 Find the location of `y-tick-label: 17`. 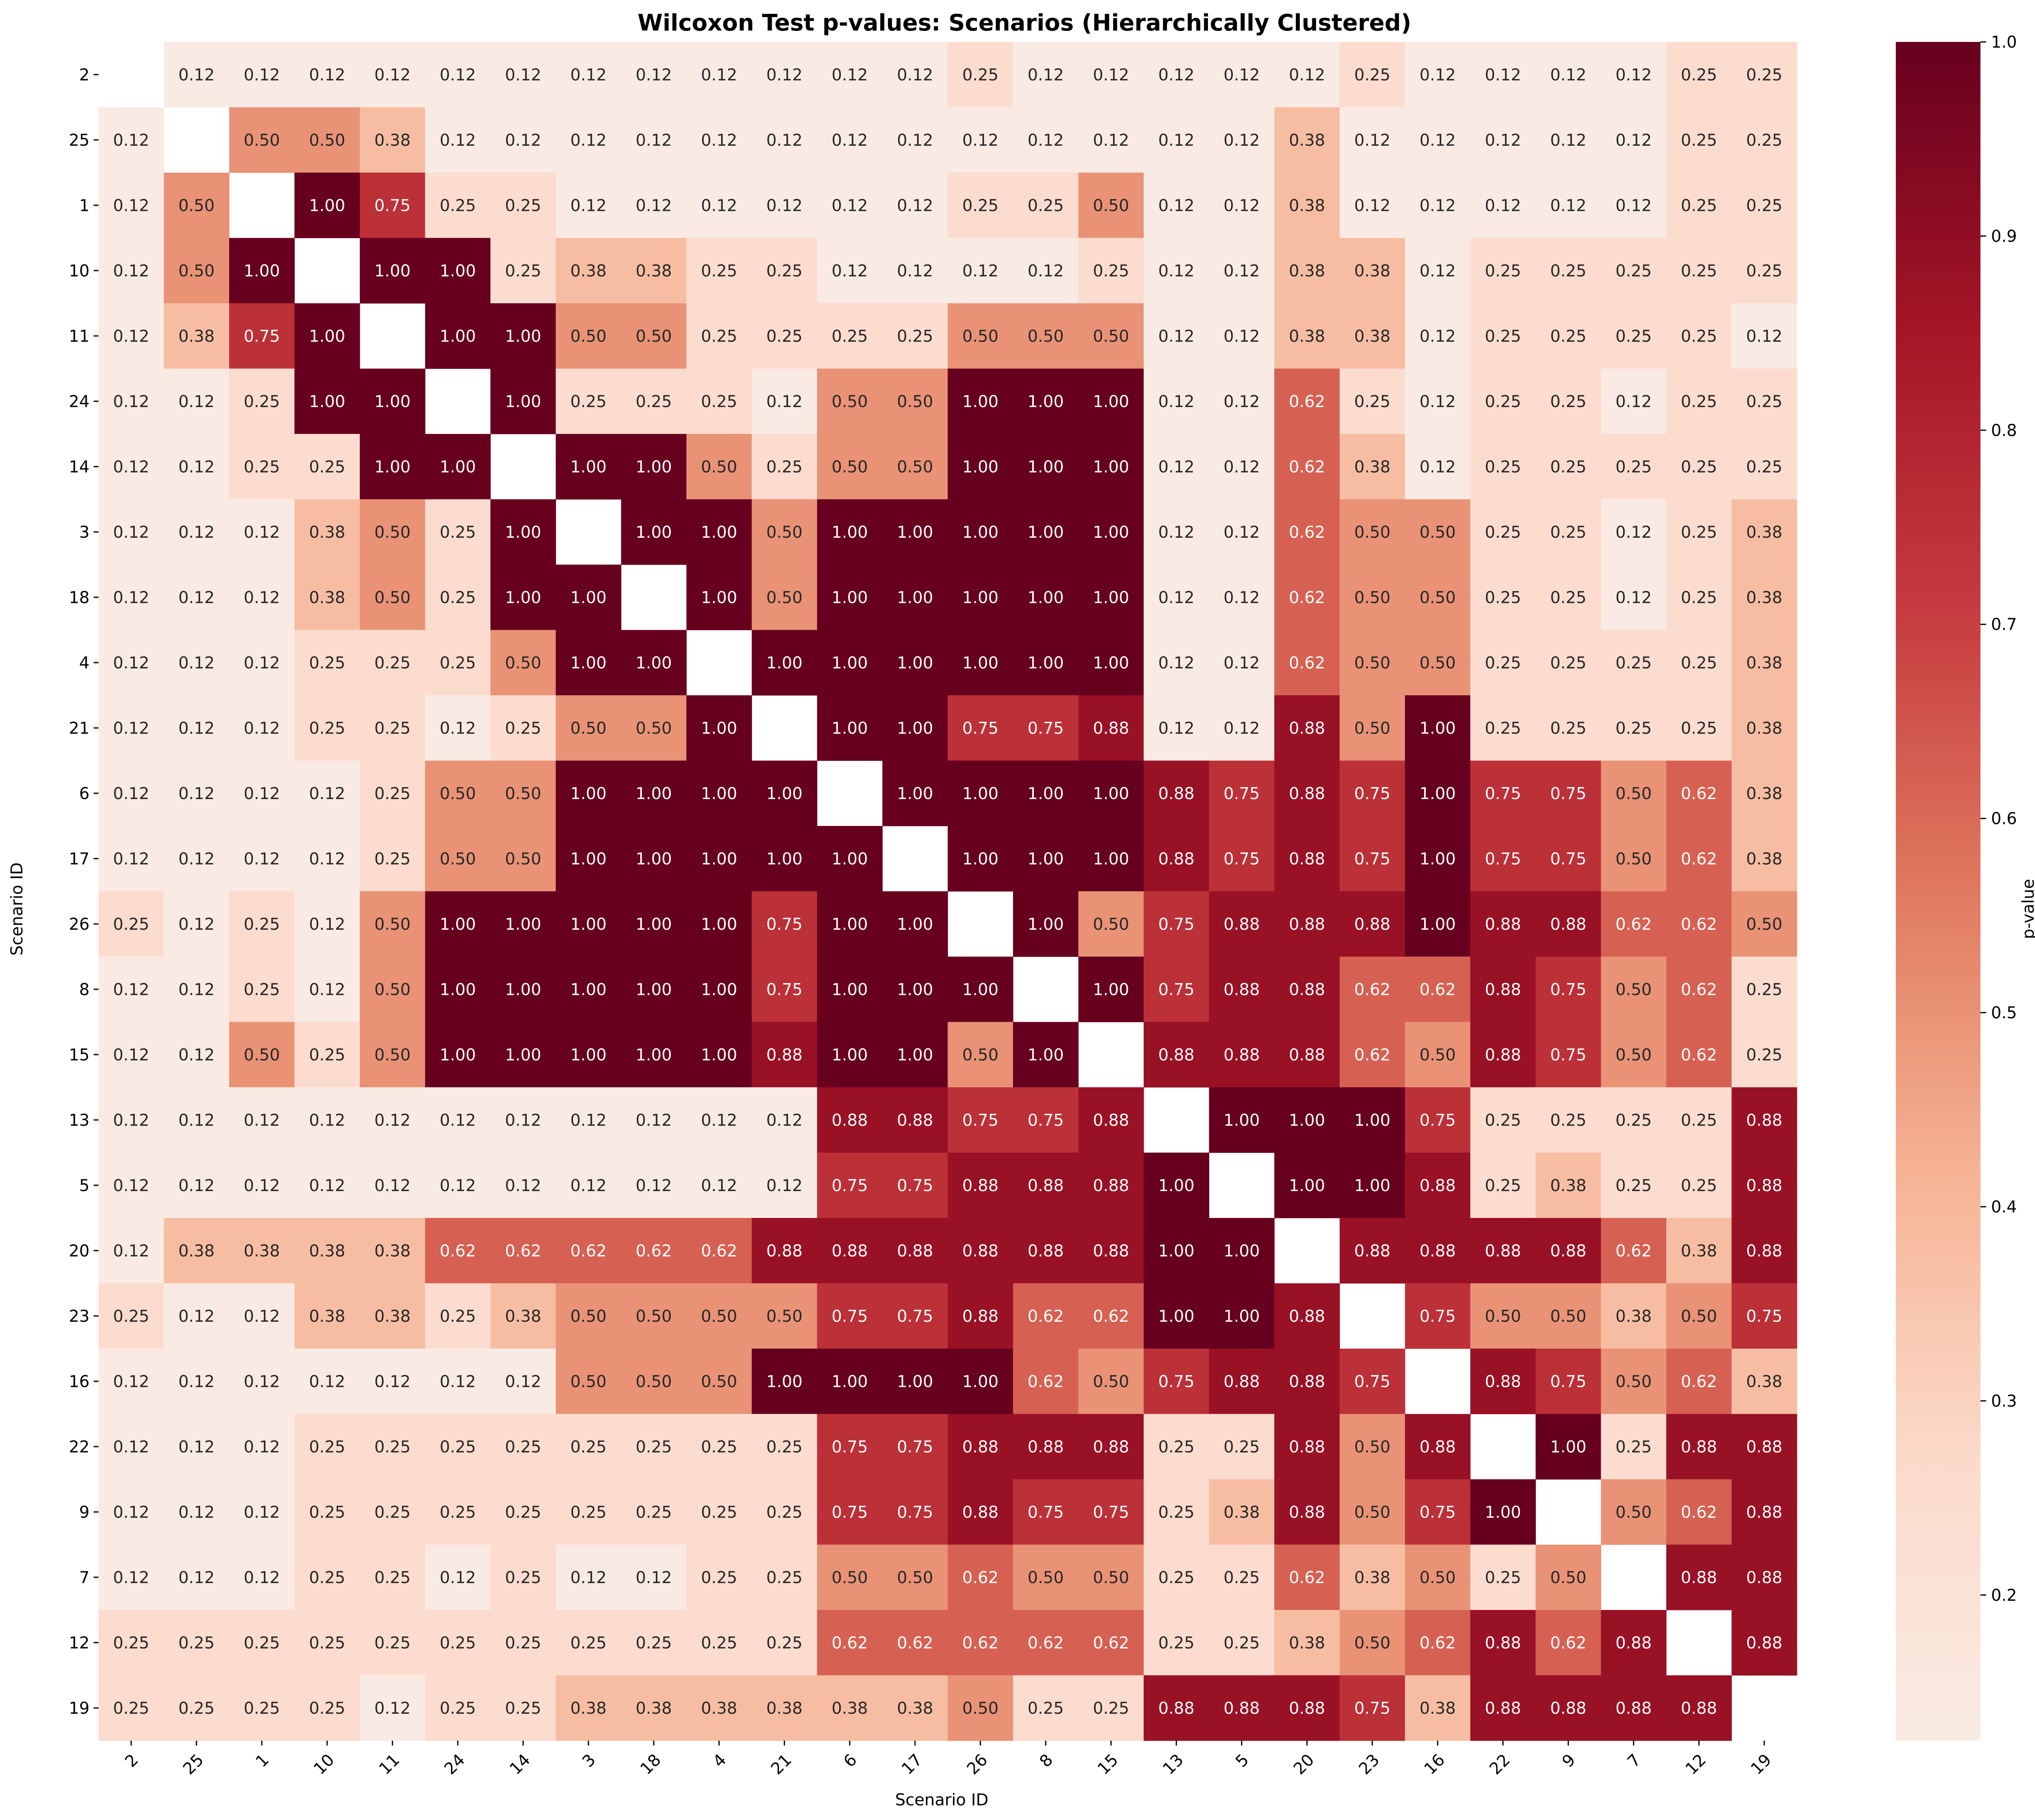

y-tick-label: 17 is located at coordinates (79, 859).